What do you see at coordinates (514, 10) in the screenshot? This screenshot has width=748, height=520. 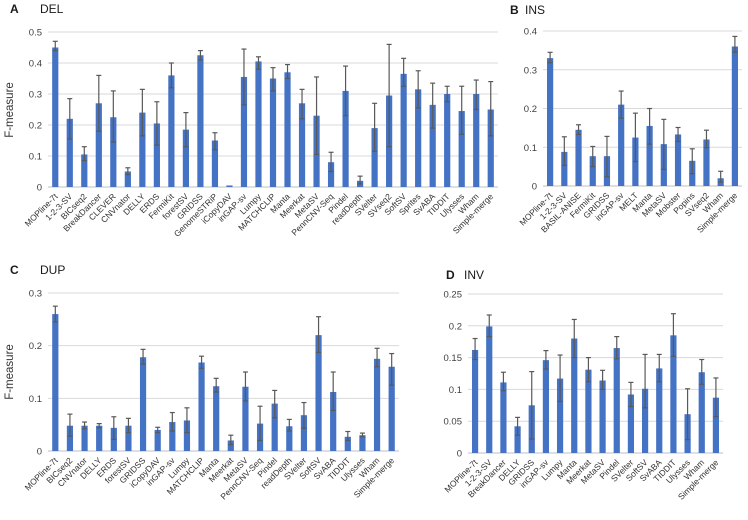 I see `panel-letter-b: B` at bounding box center [514, 10].